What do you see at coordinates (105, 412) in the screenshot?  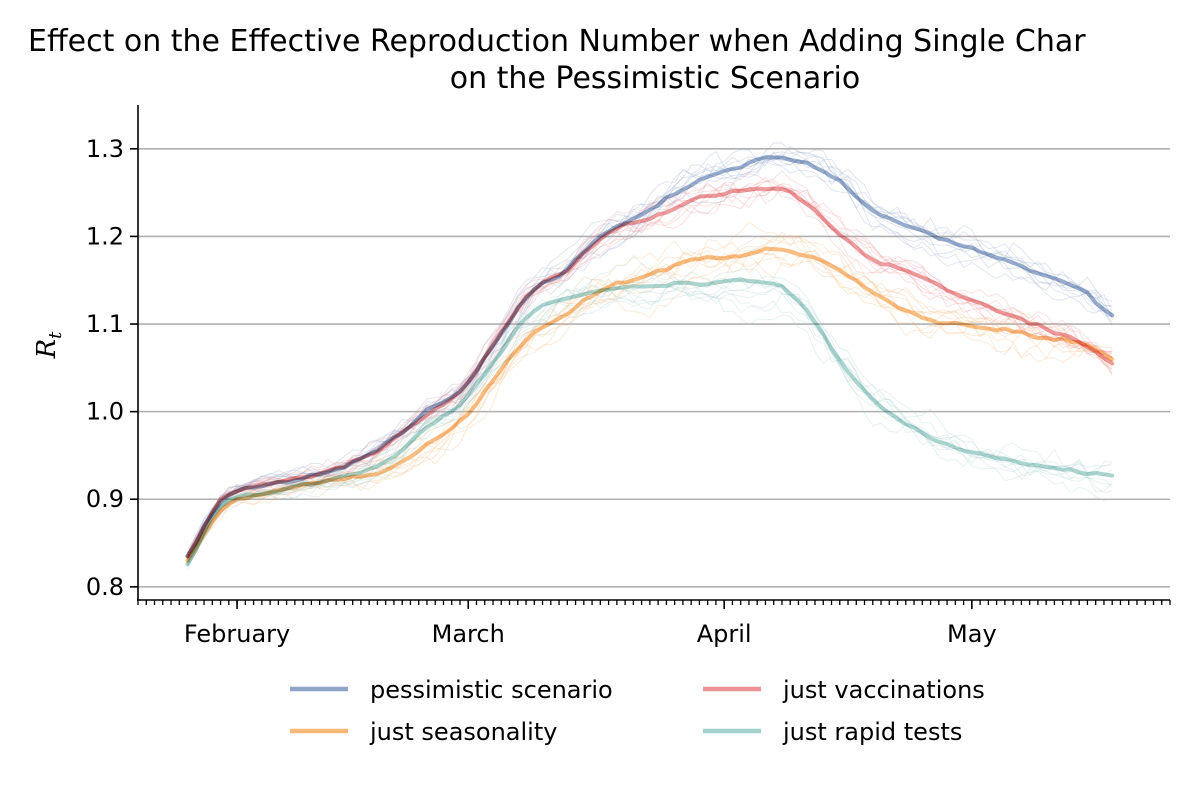 I see `y-tick-label: 1.0` at bounding box center [105, 412].